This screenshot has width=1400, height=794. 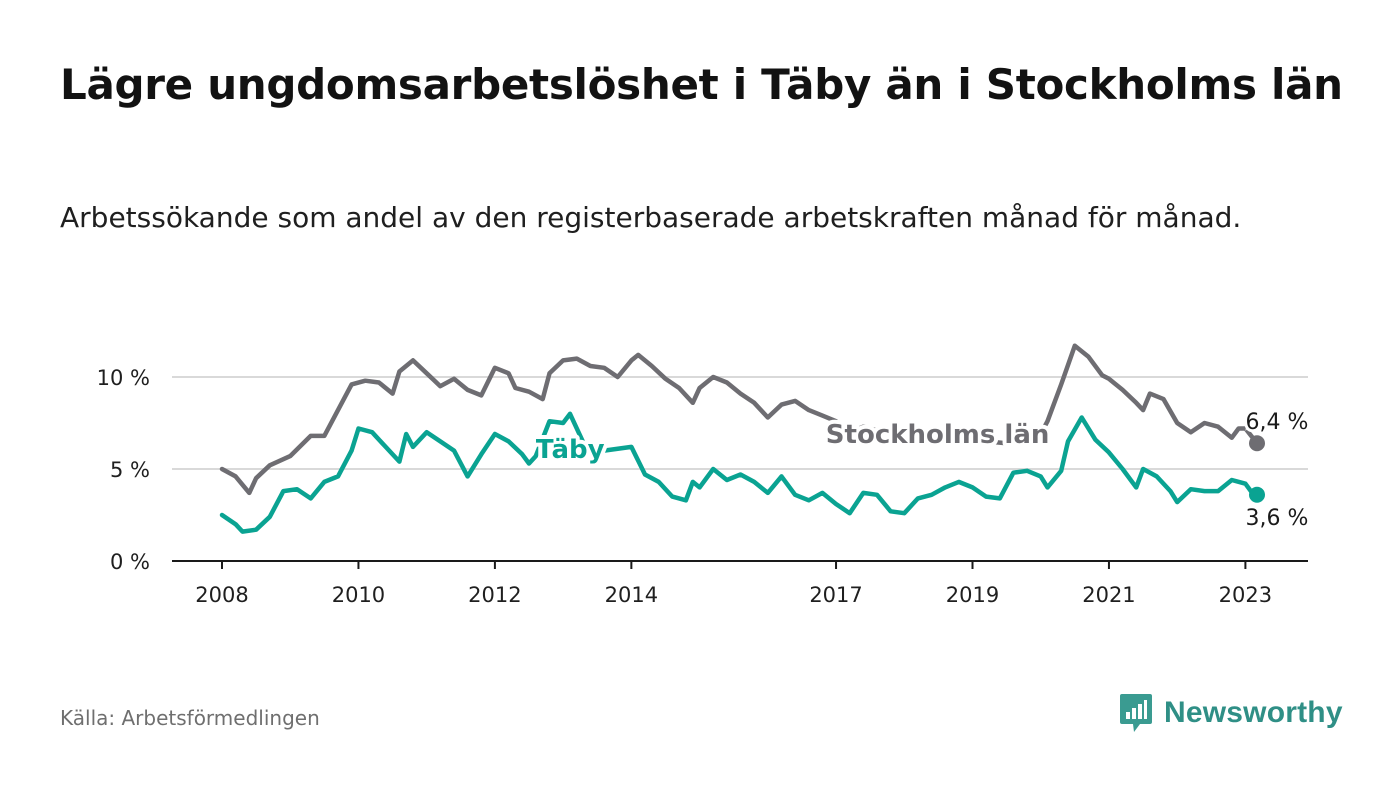 What do you see at coordinates (130, 562) in the screenshot?
I see `y-tick-label: 0 %` at bounding box center [130, 562].